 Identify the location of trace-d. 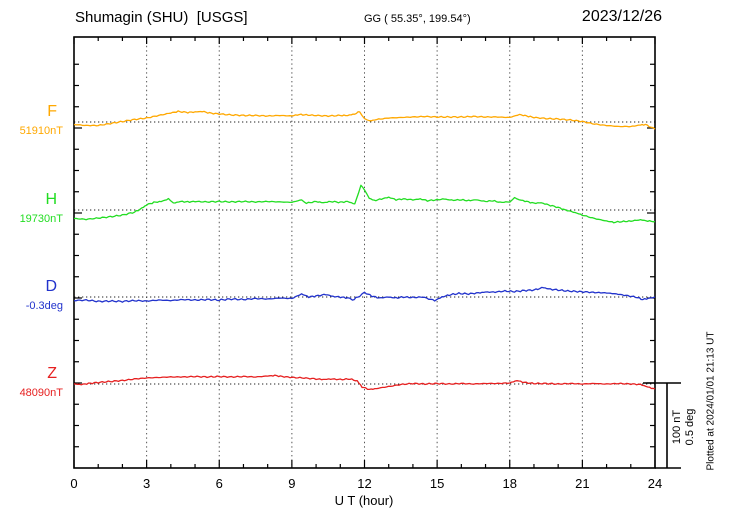
(364, 294).